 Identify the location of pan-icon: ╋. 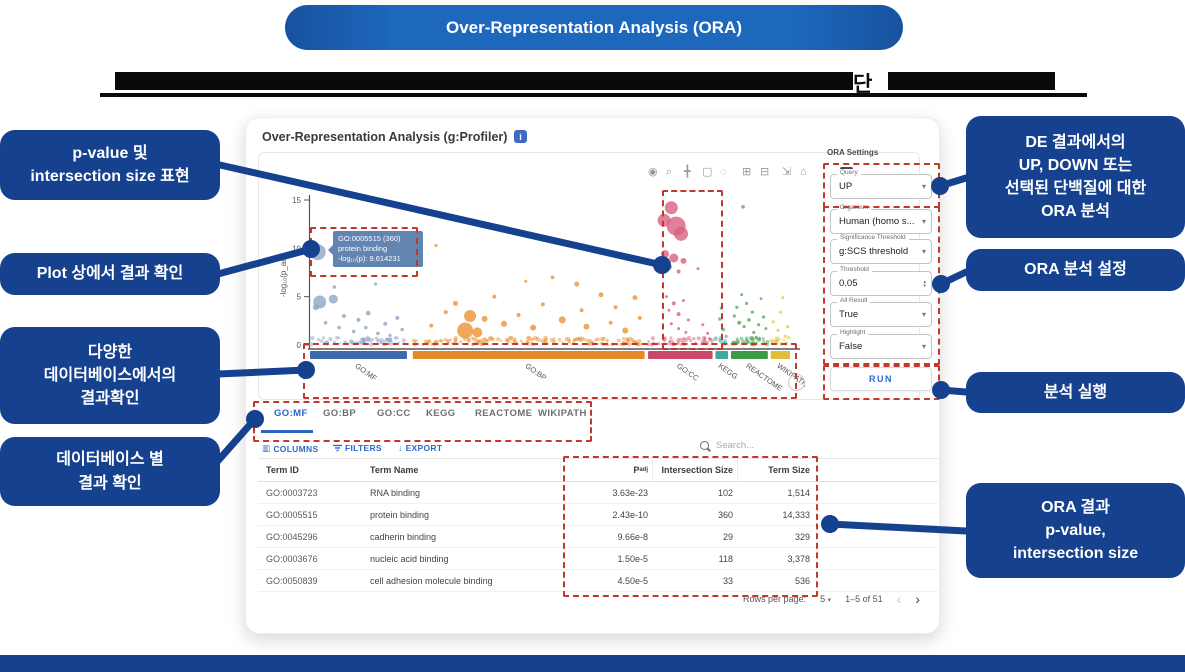
(687, 172).